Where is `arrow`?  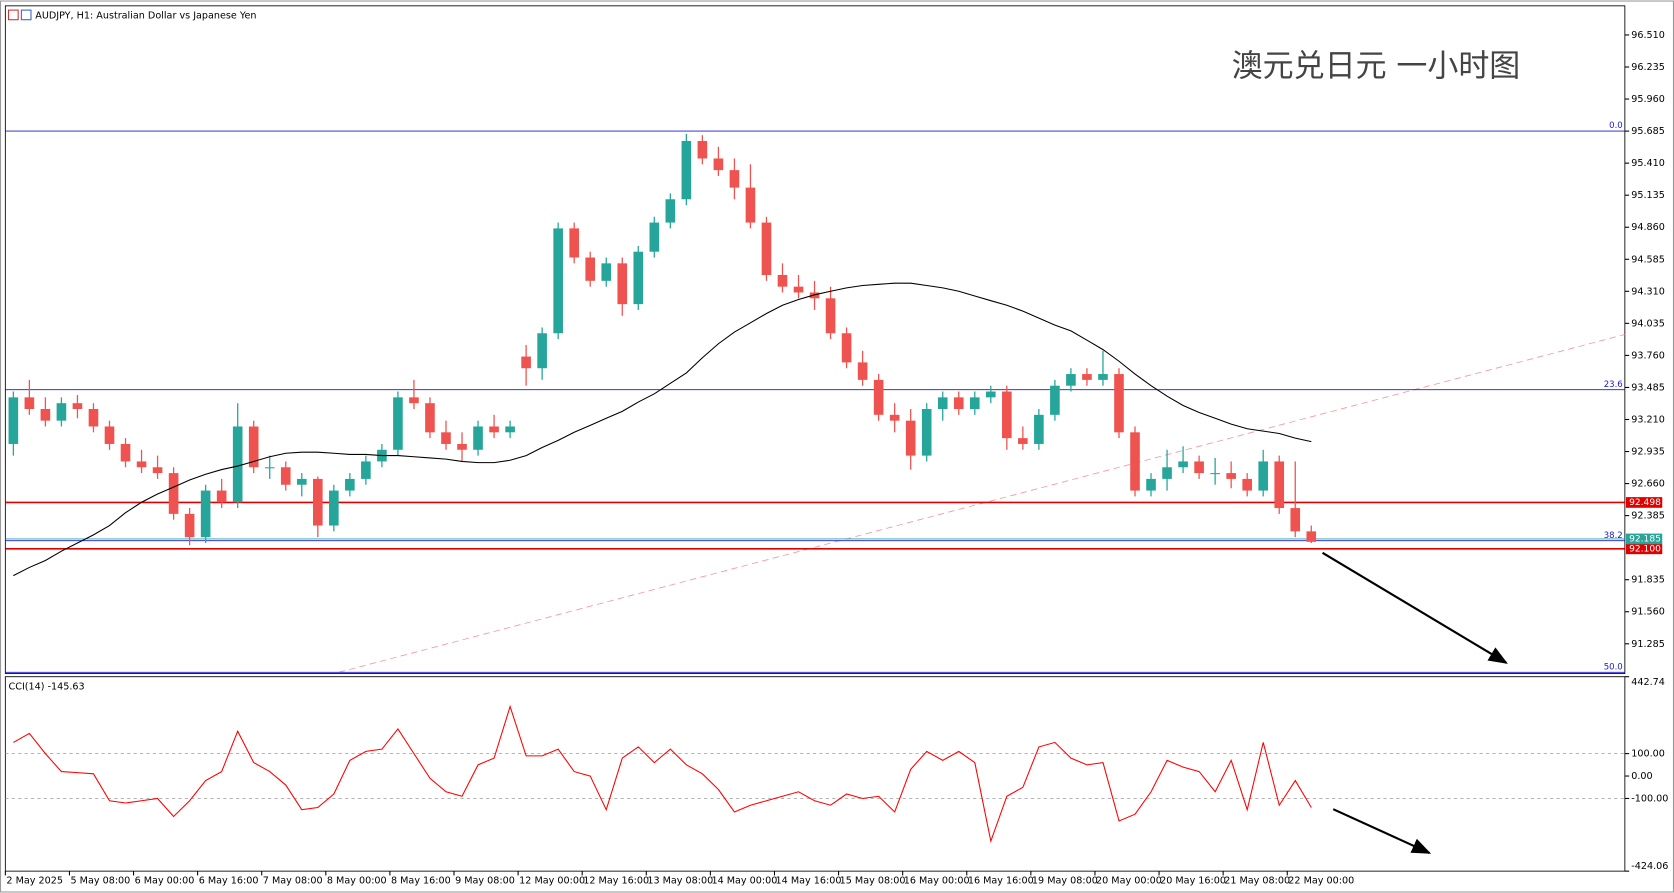 arrow is located at coordinates (1382, 831).